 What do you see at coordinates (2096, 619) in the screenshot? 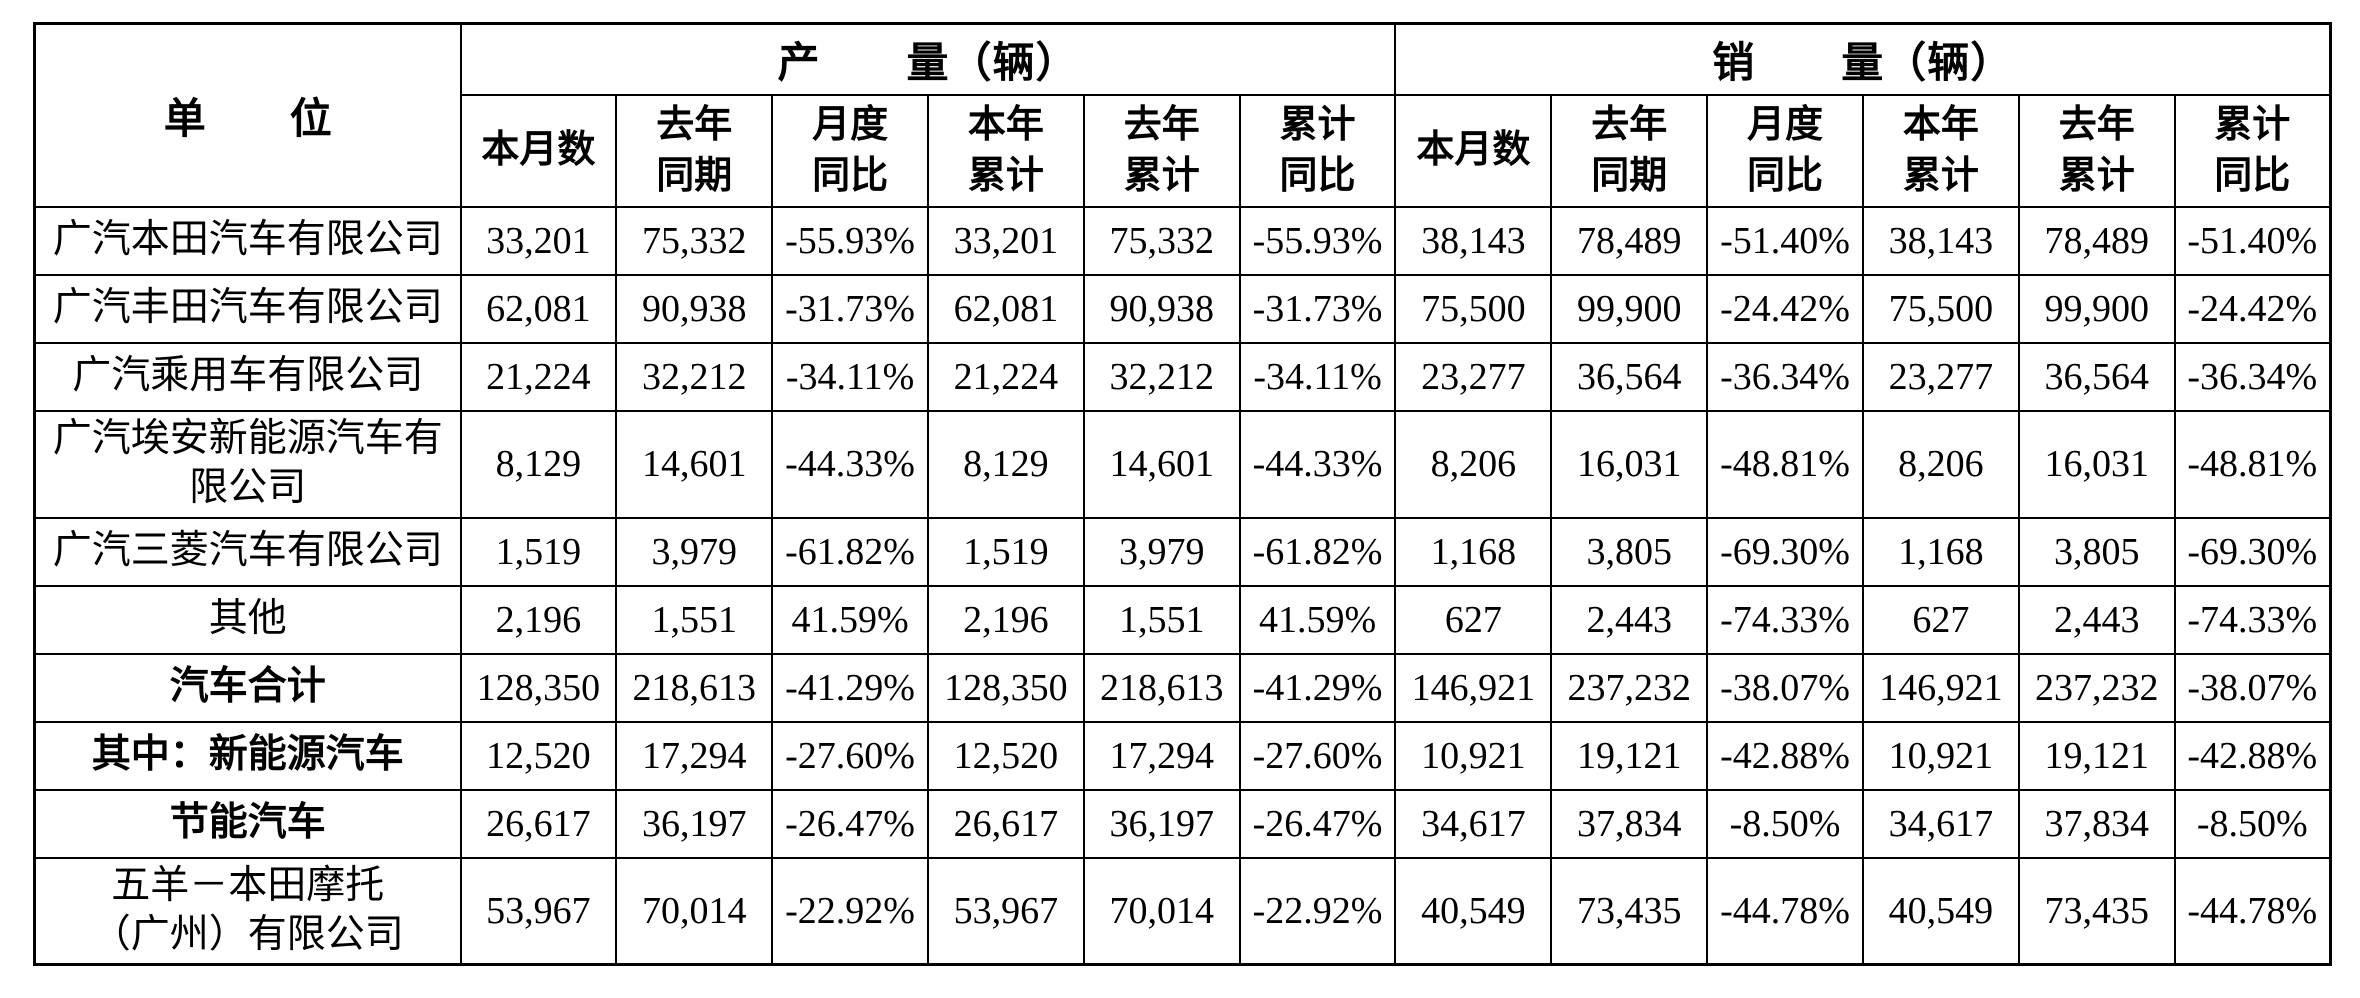
I see `sales-value-cell: 2,443` at bounding box center [2096, 619].